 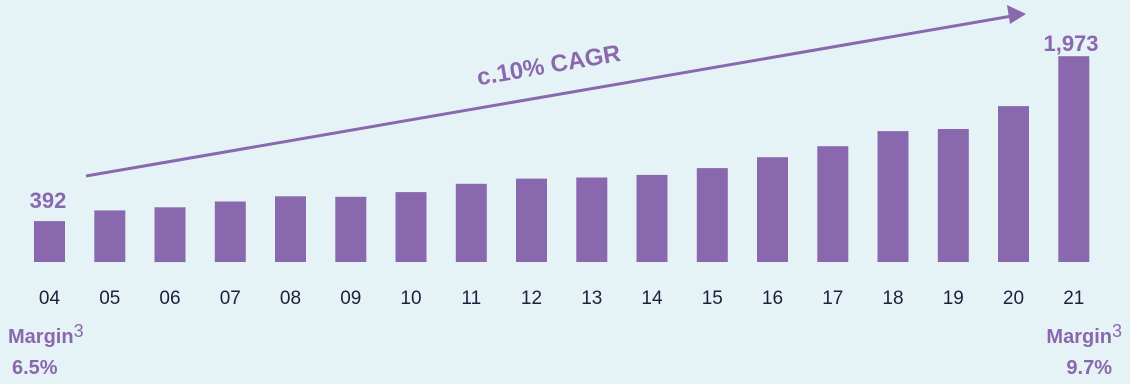 What do you see at coordinates (410, 298) in the screenshot?
I see `x-tick-10: 10` at bounding box center [410, 298].